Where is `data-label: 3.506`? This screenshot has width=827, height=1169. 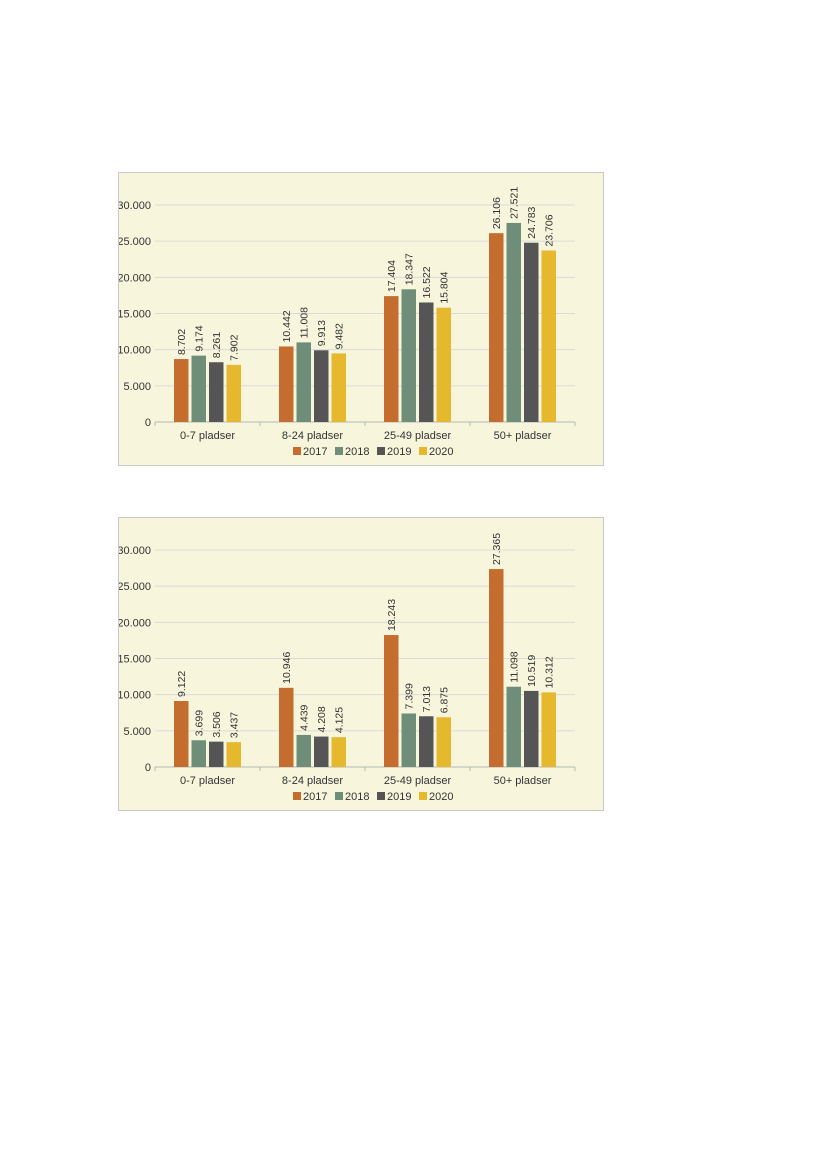 data-label: 3.506 is located at coordinates (217, 724).